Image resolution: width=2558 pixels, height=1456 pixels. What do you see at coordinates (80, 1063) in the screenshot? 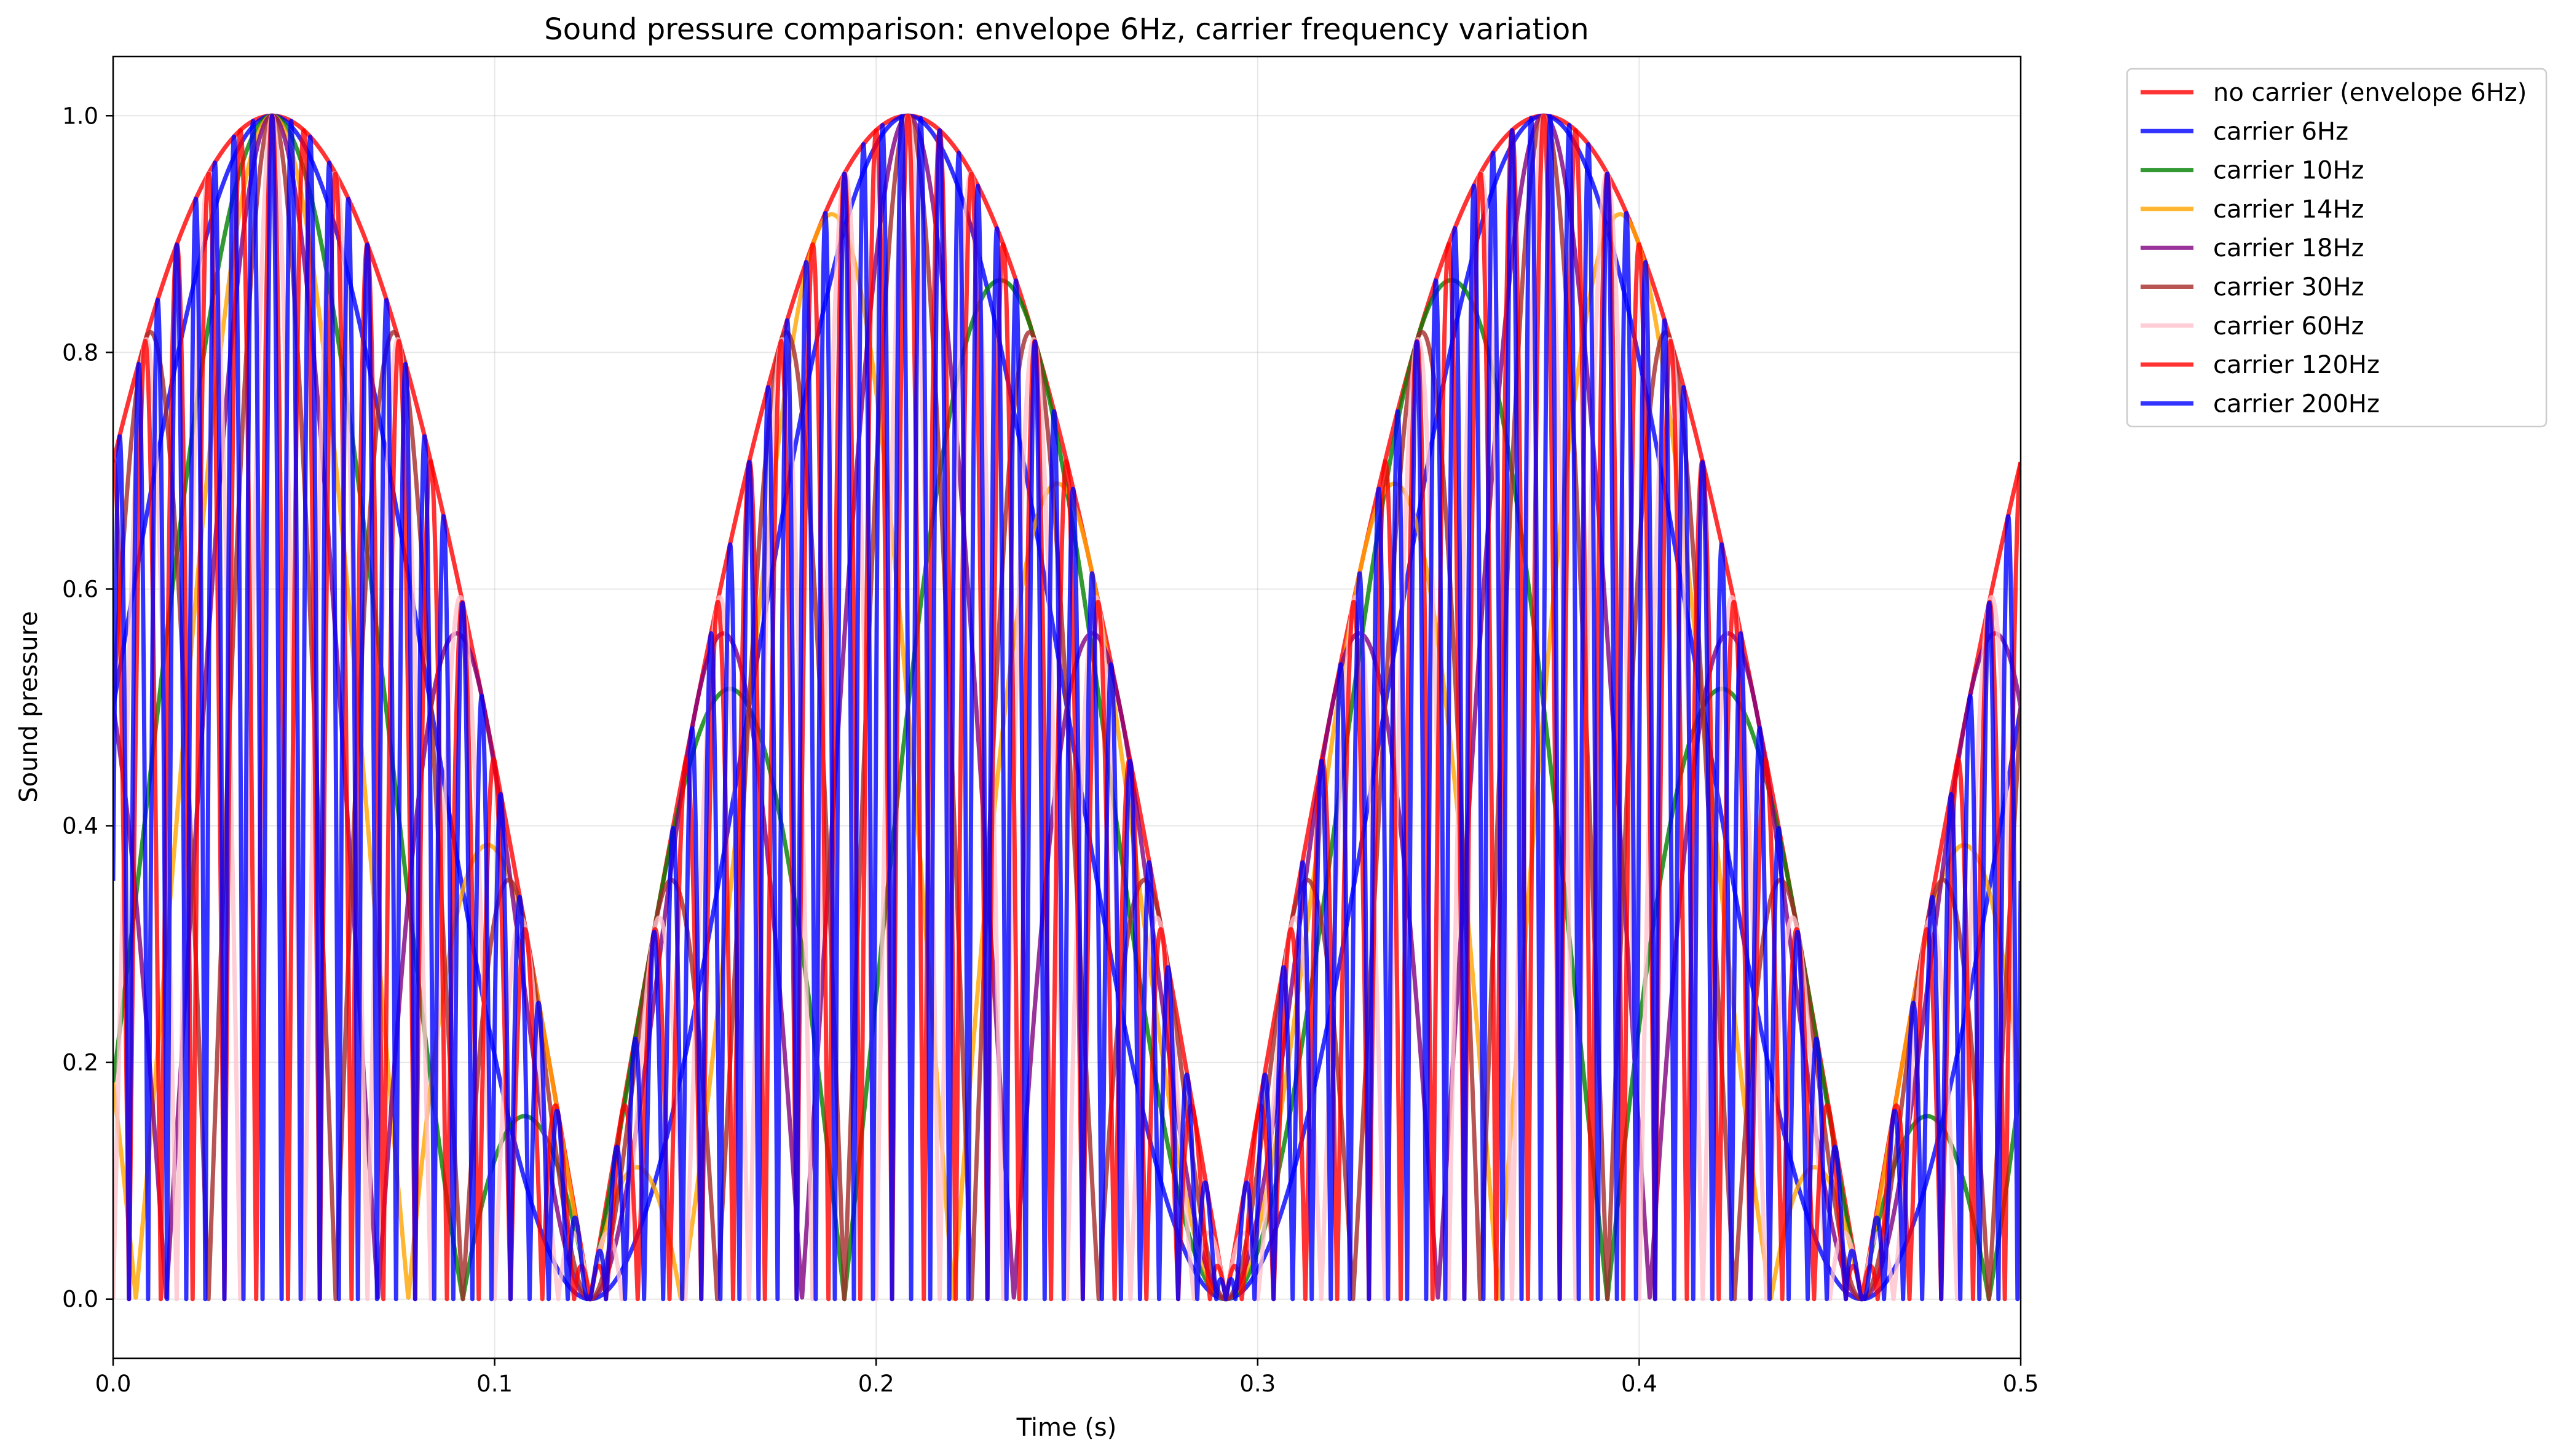
I see `y-tick-label: 0.2` at bounding box center [80, 1063].